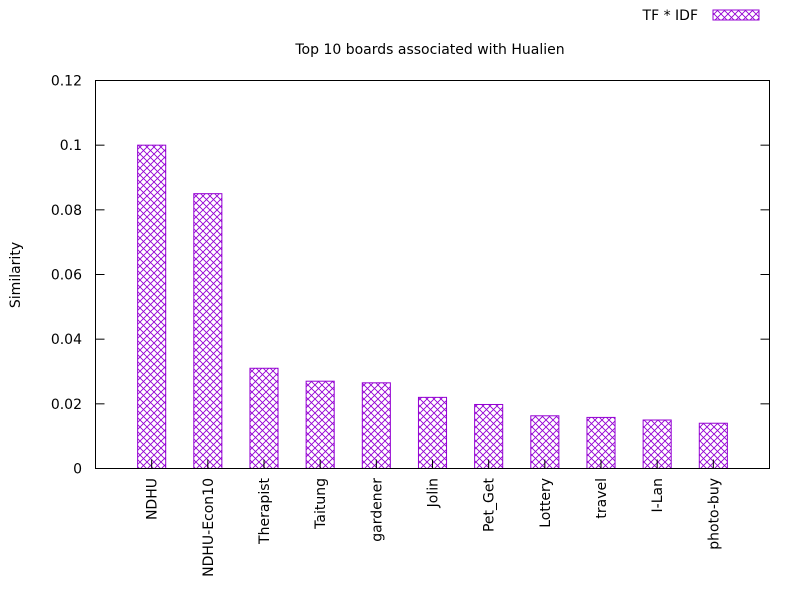  Describe the element at coordinates (66, 276) in the screenshot. I see `y-tick-label: 0.06` at that location.